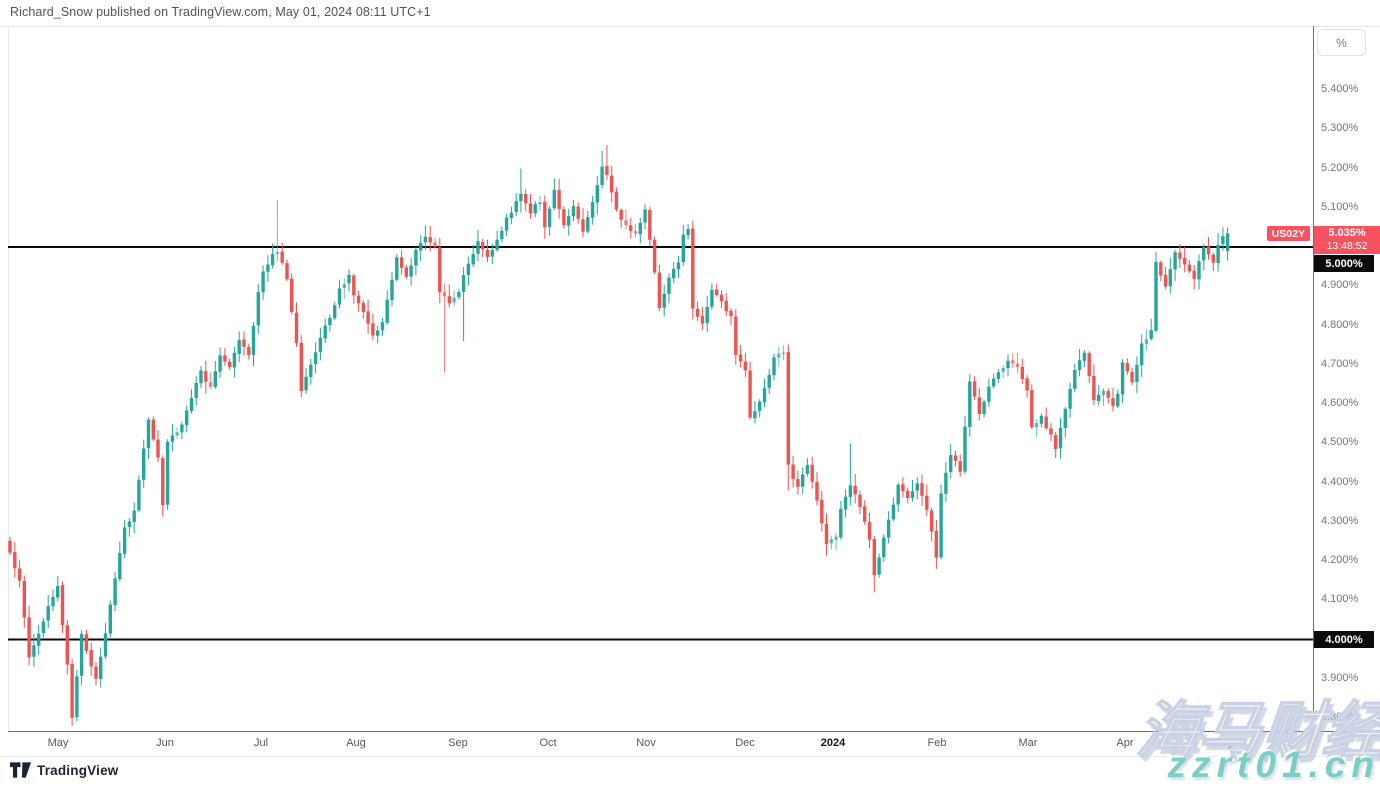 The image size is (1380, 789). Describe the element at coordinates (1125, 743) in the screenshot. I see `x-tick-Apr: Apr` at that location.